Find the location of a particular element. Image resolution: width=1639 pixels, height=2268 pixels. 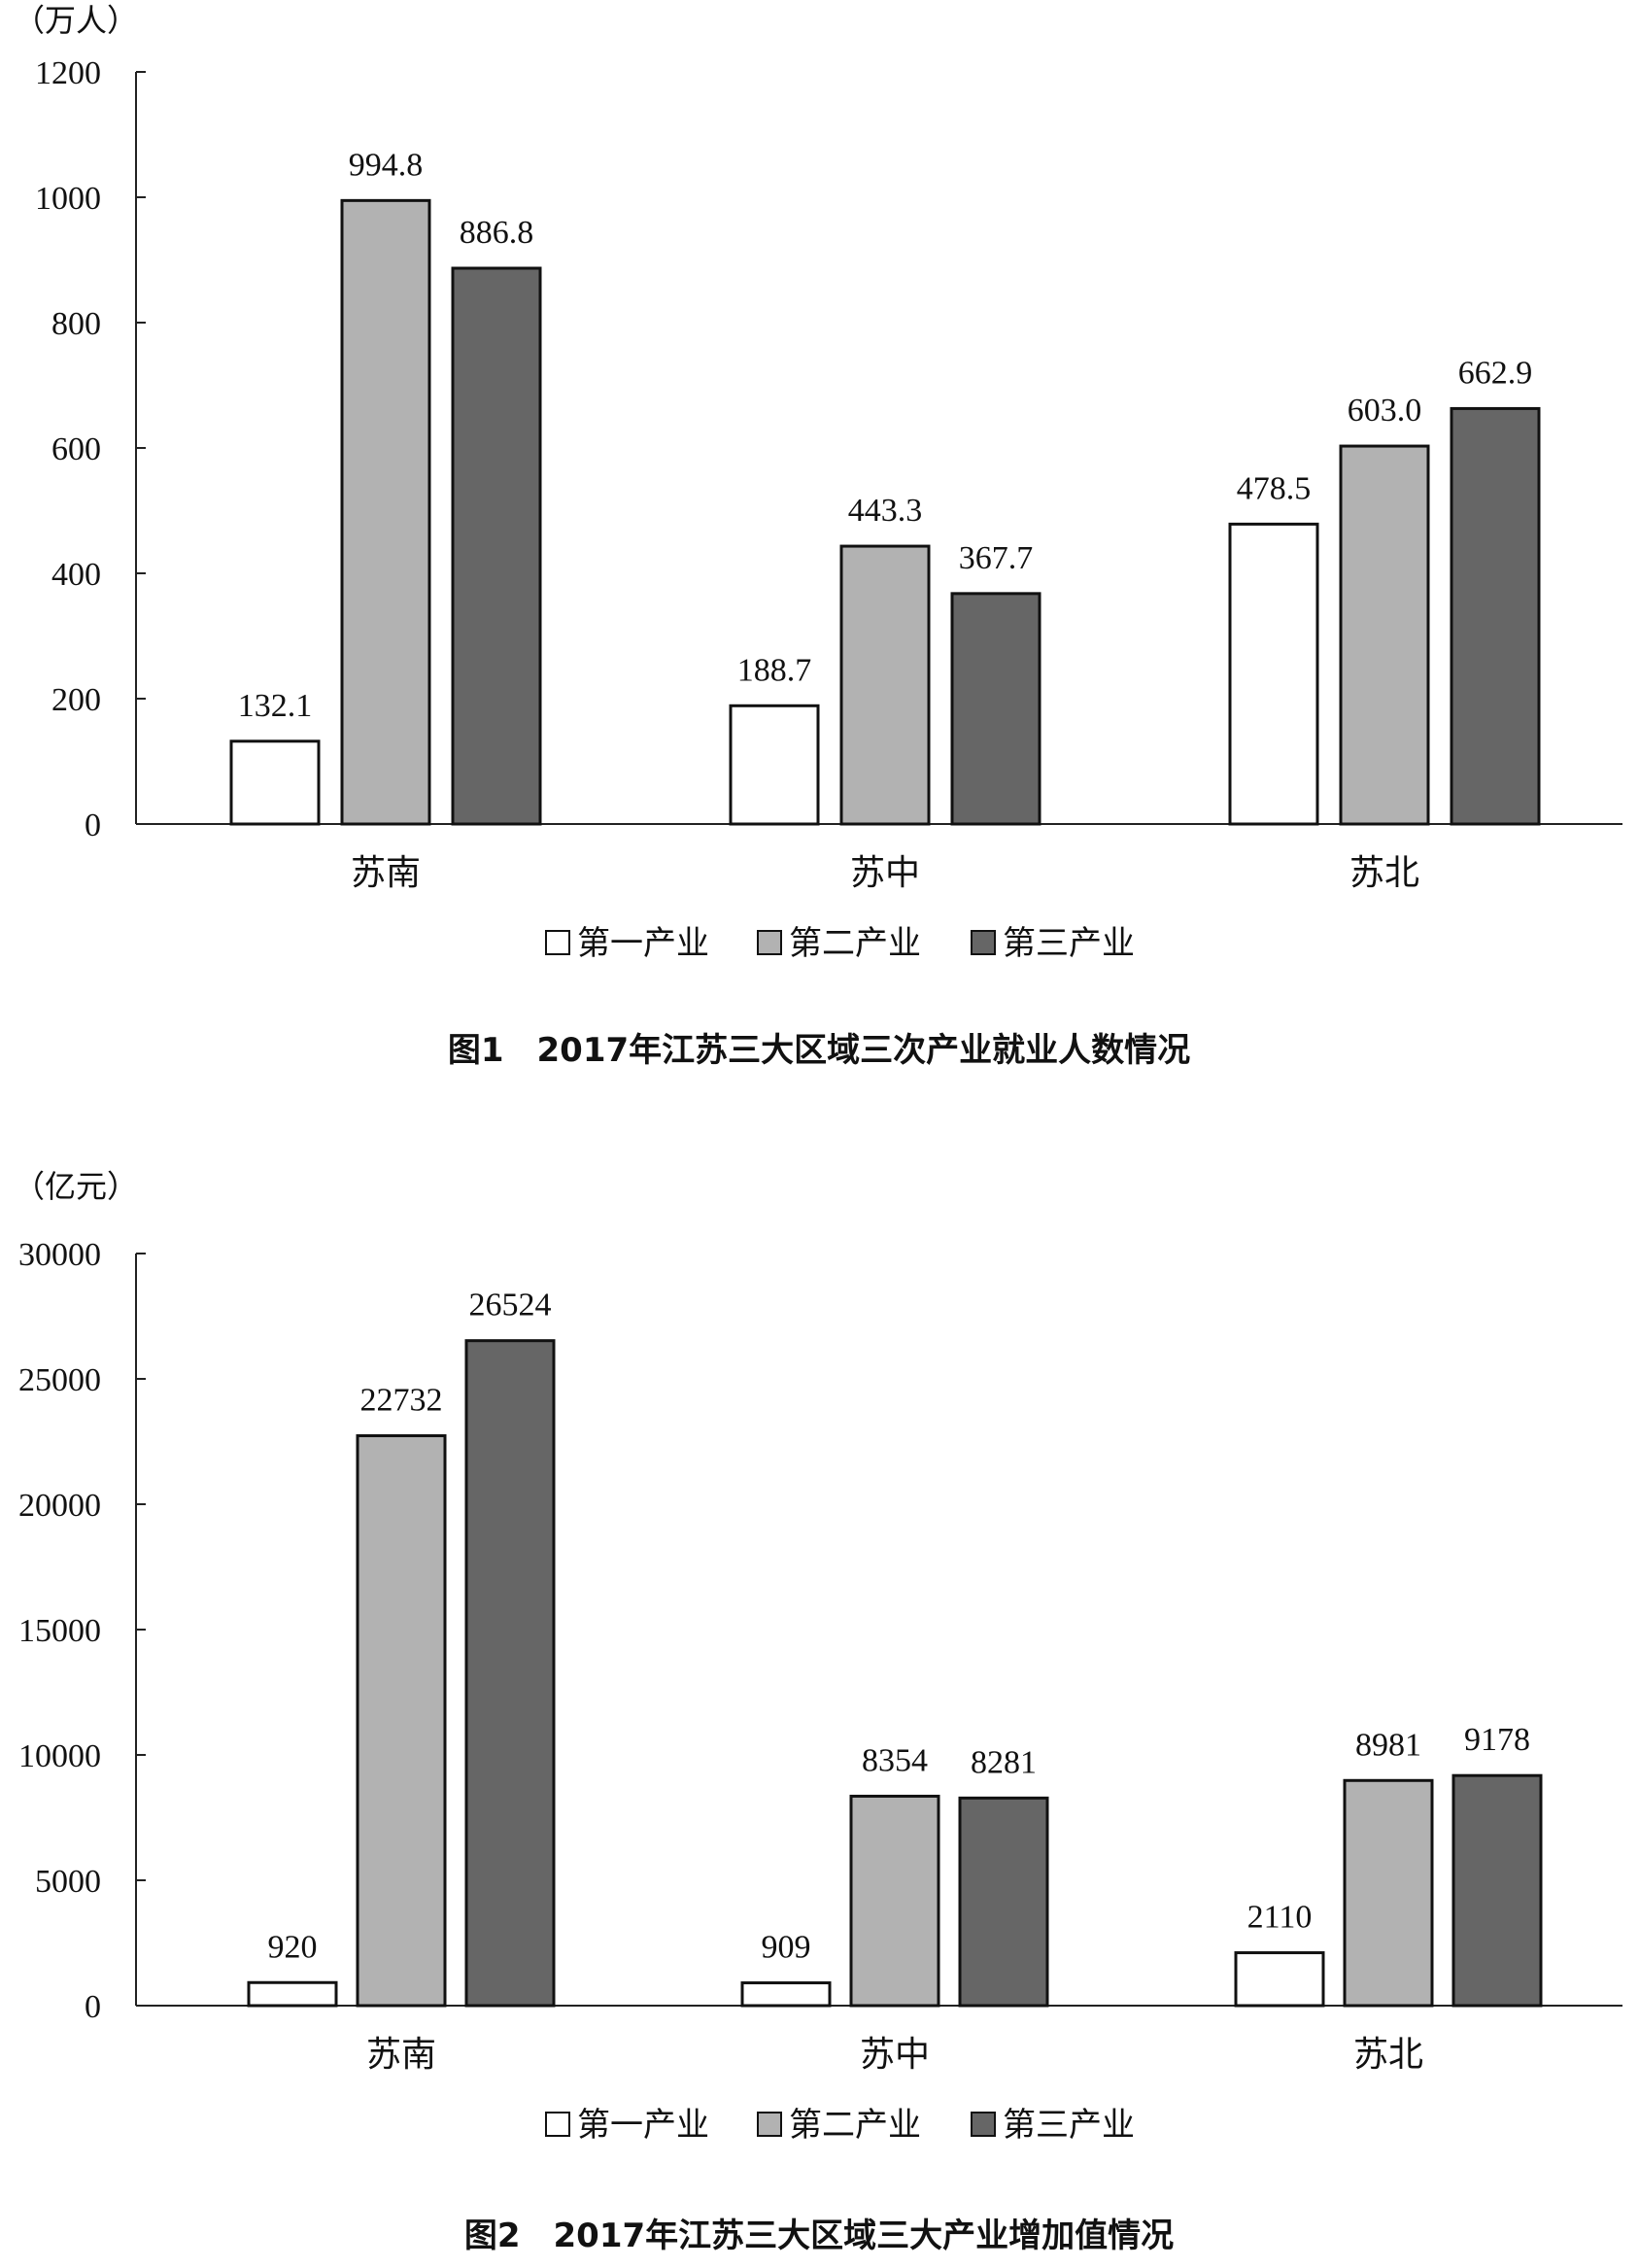

y-tick-label: 15000 is located at coordinates (59, 1631).